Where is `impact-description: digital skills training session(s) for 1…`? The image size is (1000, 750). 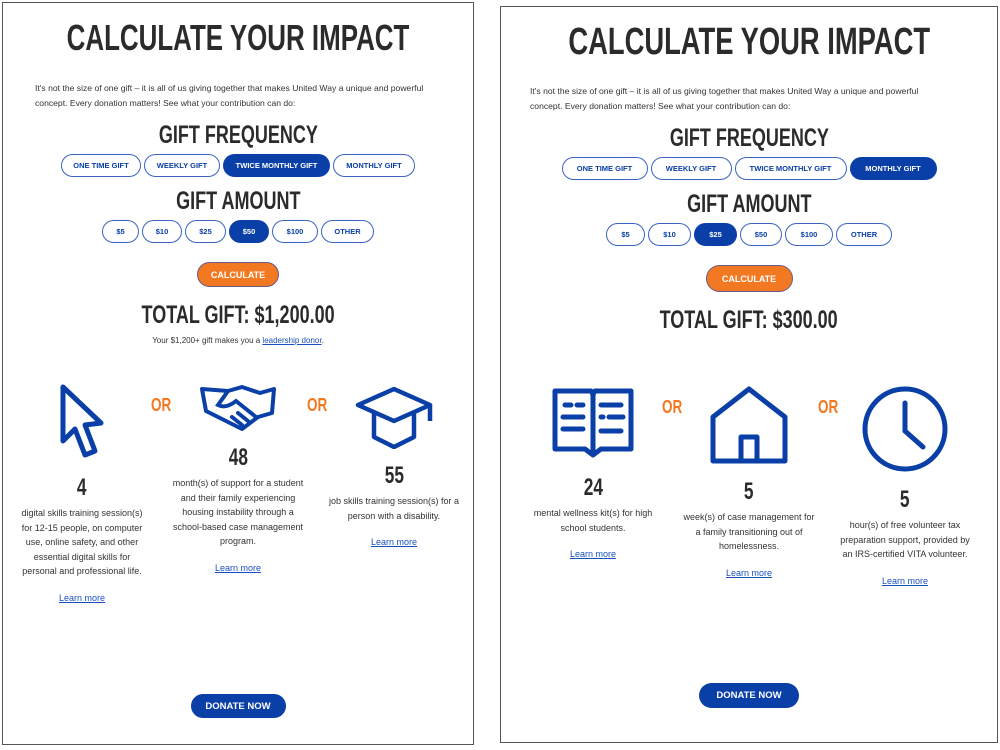
impact-description: digital skills training session(s) for 1… is located at coordinates (82, 542).